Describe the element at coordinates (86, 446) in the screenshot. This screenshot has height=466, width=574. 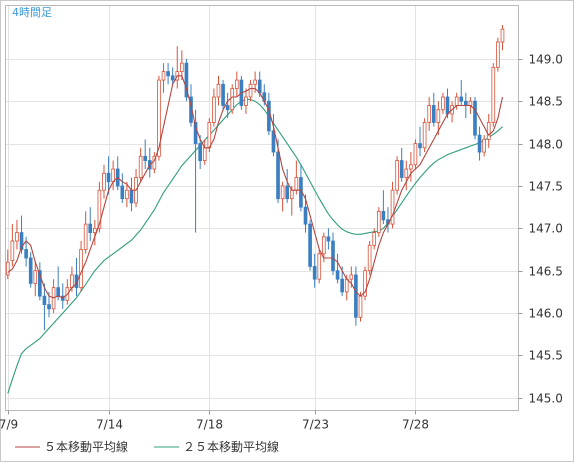
I see `legend-ma5-label: ５本移動平均線` at that location.